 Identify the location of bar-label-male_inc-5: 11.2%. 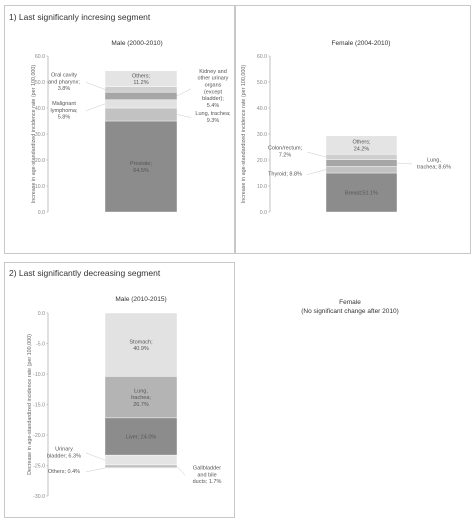
(140, 83).